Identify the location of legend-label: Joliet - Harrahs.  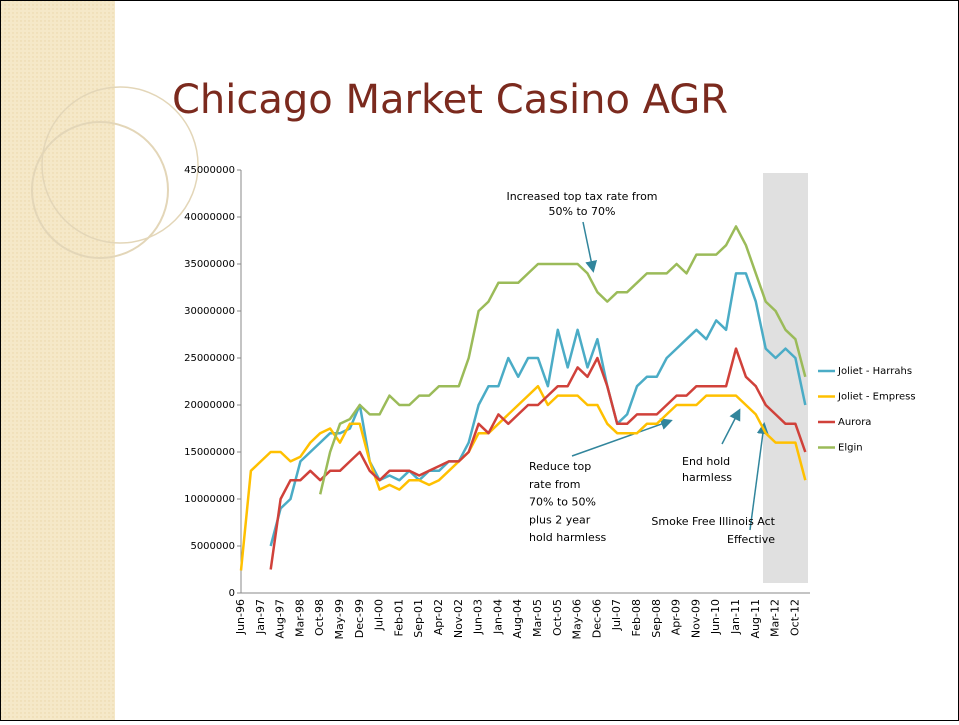
(874, 371).